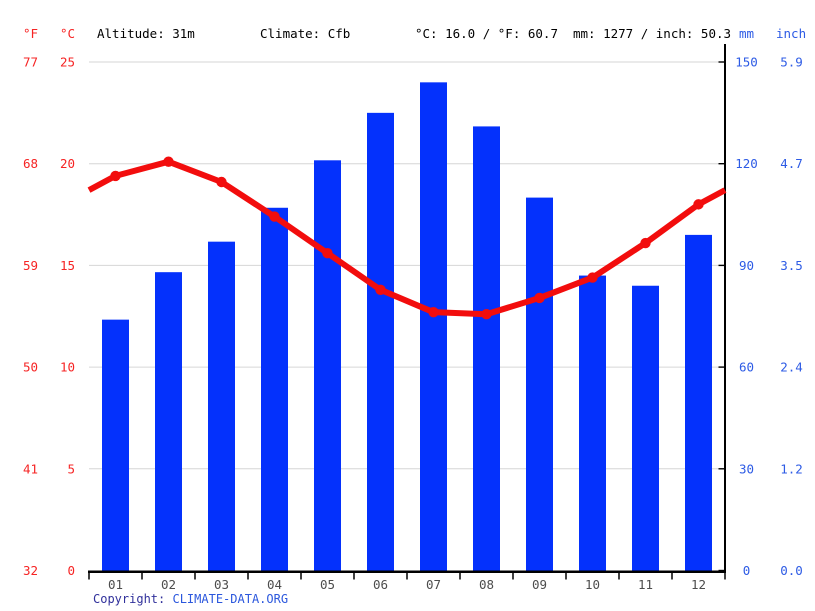 The width and height of the screenshot is (815, 611). Describe the element at coordinates (539, 584) in the screenshot. I see `month-label: 09` at that location.